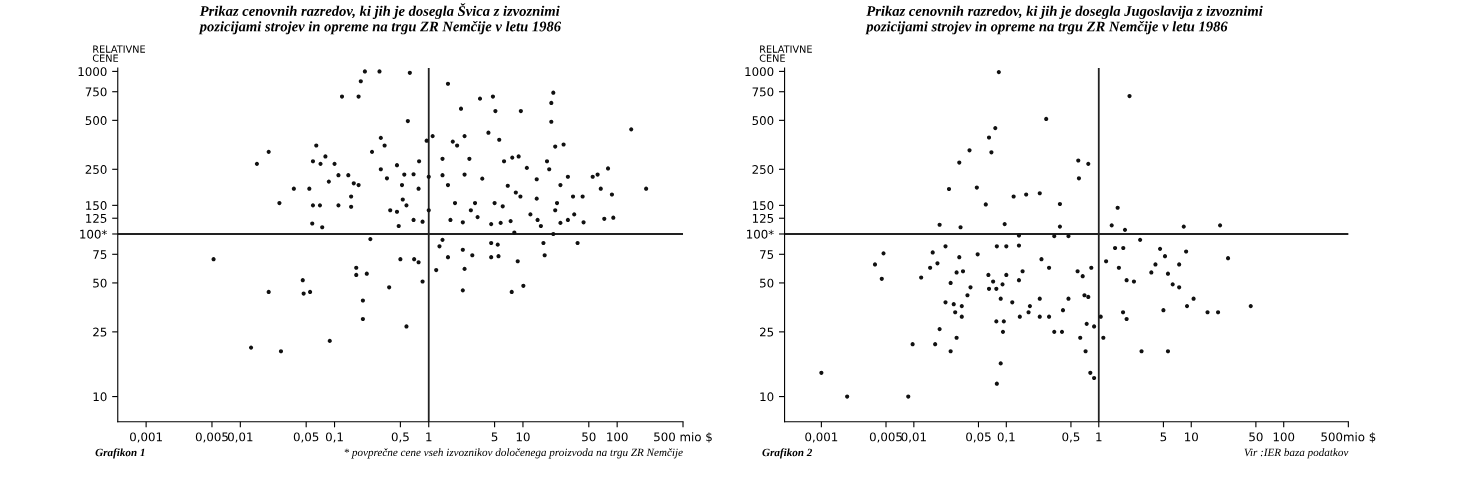  What do you see at coordinates (513, 453) in the screenshot?
I see `text: * povprečne cene vseh izvoznikov določenega proizvoda na trgu ZR Nemčije` at bounding box center [513, 453].